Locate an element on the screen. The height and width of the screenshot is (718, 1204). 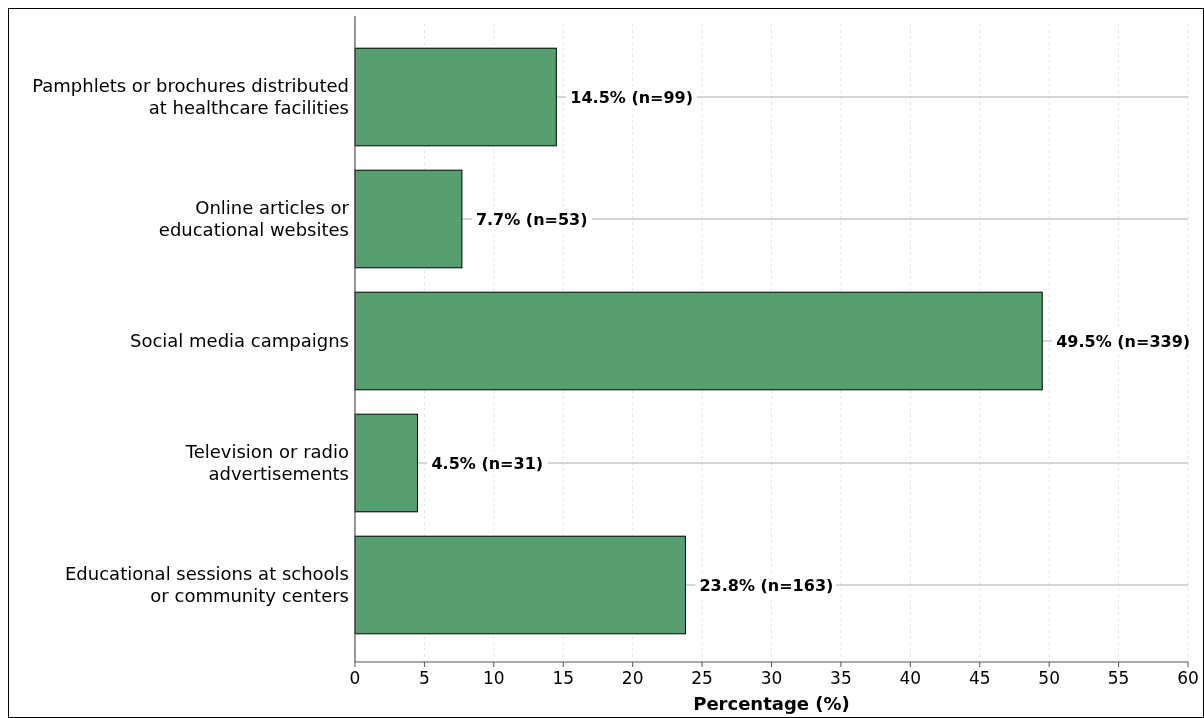
x-tick-label: 60 is located at coordinates (1188, 678).